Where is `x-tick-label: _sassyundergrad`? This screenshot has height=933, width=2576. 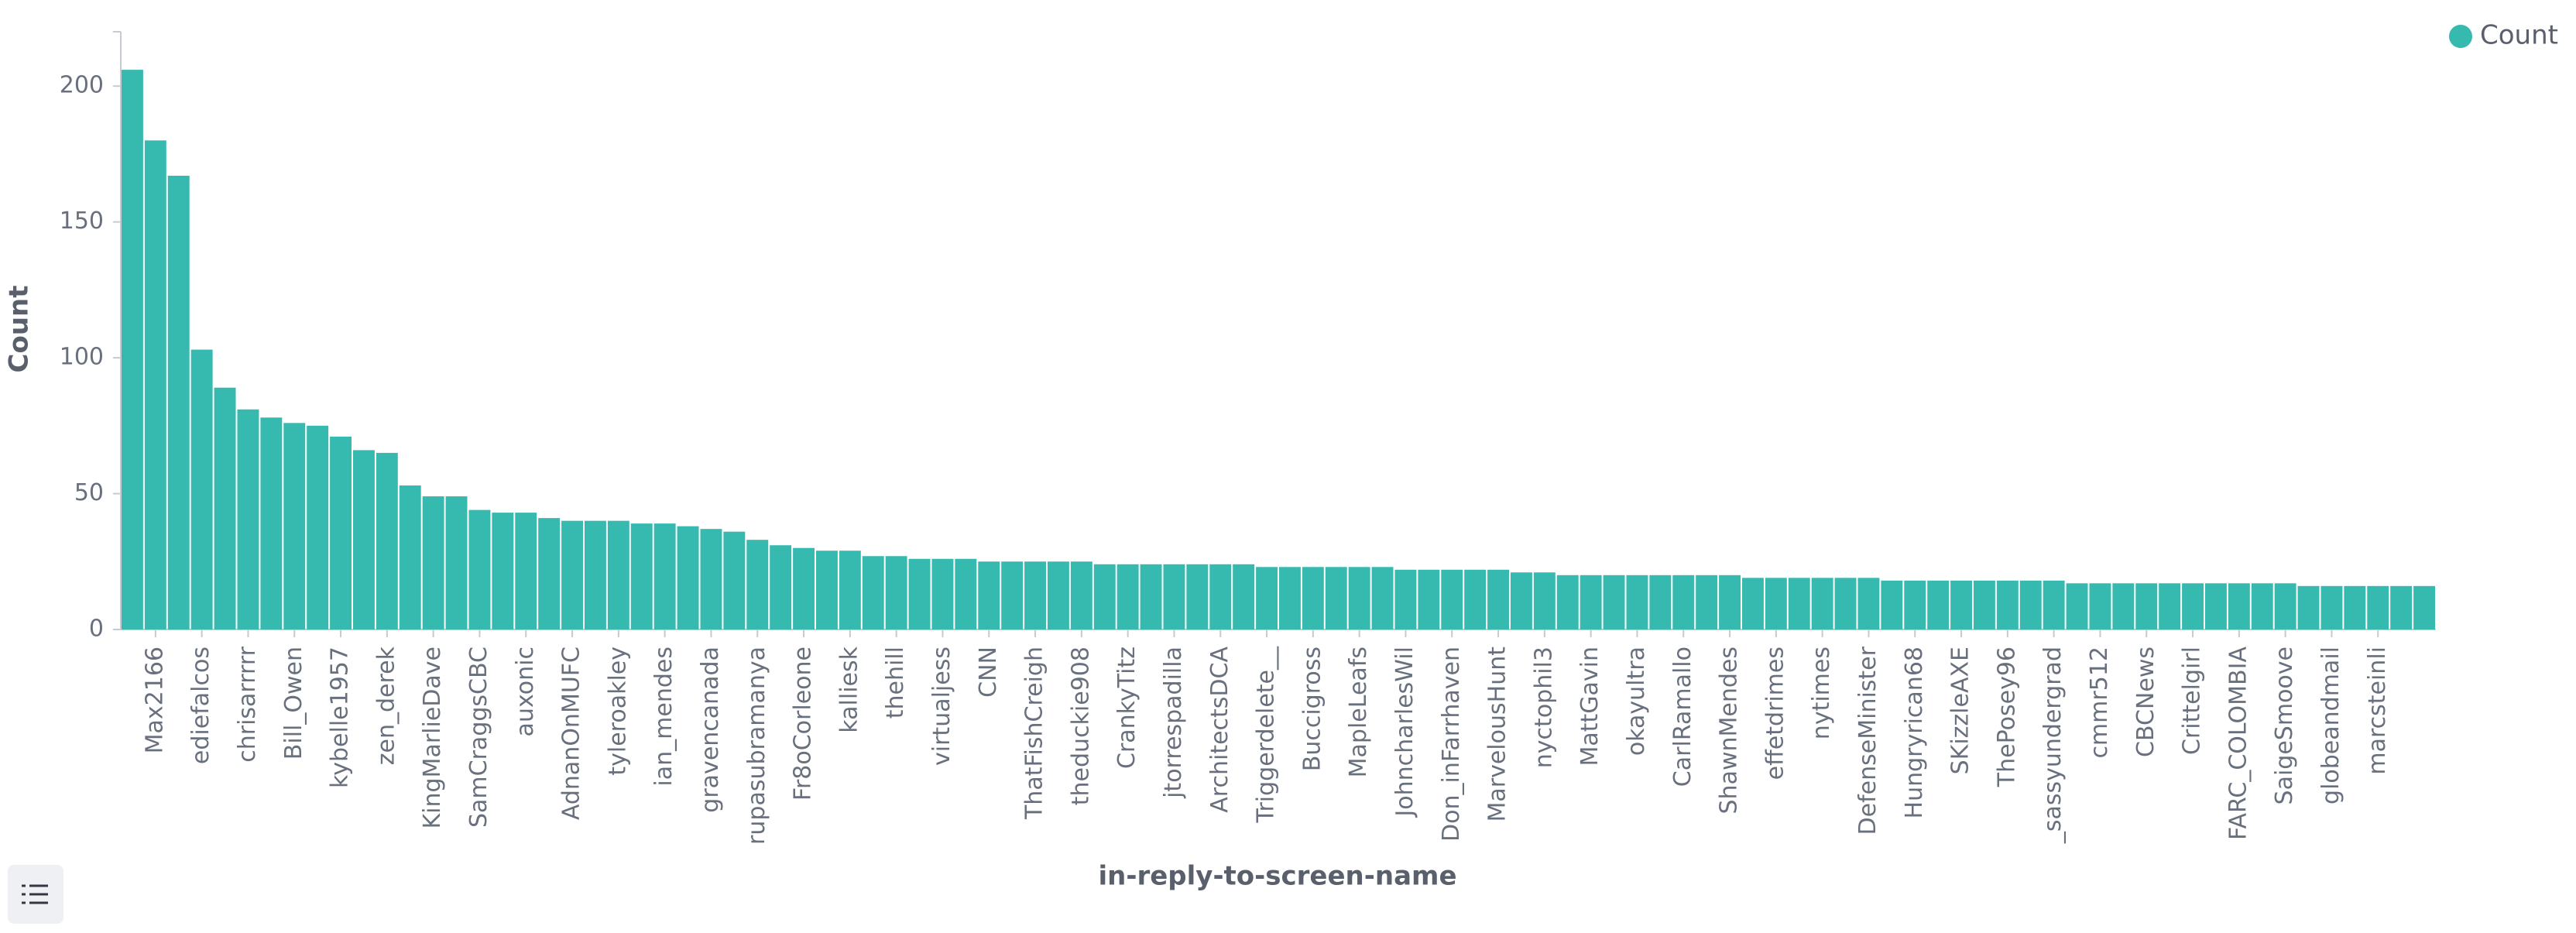
x-tick-label: _sassyundergrad is located at coordinates (2053, 745).